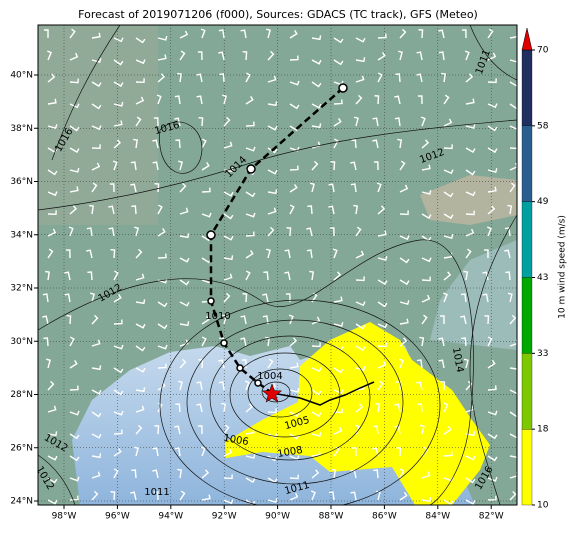  Describe the element at coordinates (563, 267) in the screenshot. I see `colorbar-label: 10 m wind speed (m/s)` at that location.